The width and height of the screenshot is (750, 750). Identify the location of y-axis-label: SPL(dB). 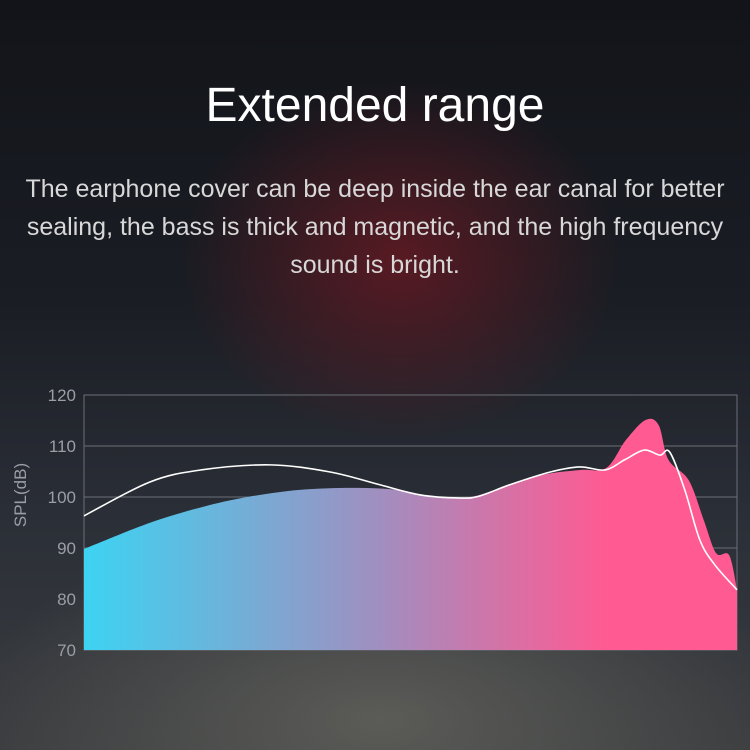
(20, 495).